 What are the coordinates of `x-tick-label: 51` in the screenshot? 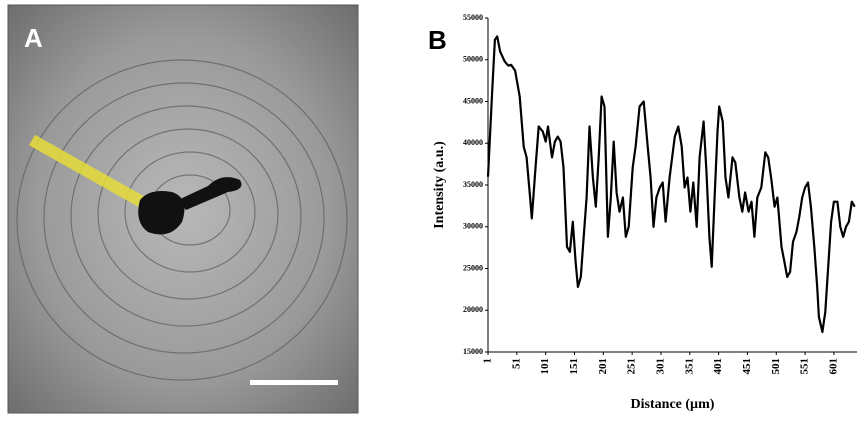 It's located at (516, 363).